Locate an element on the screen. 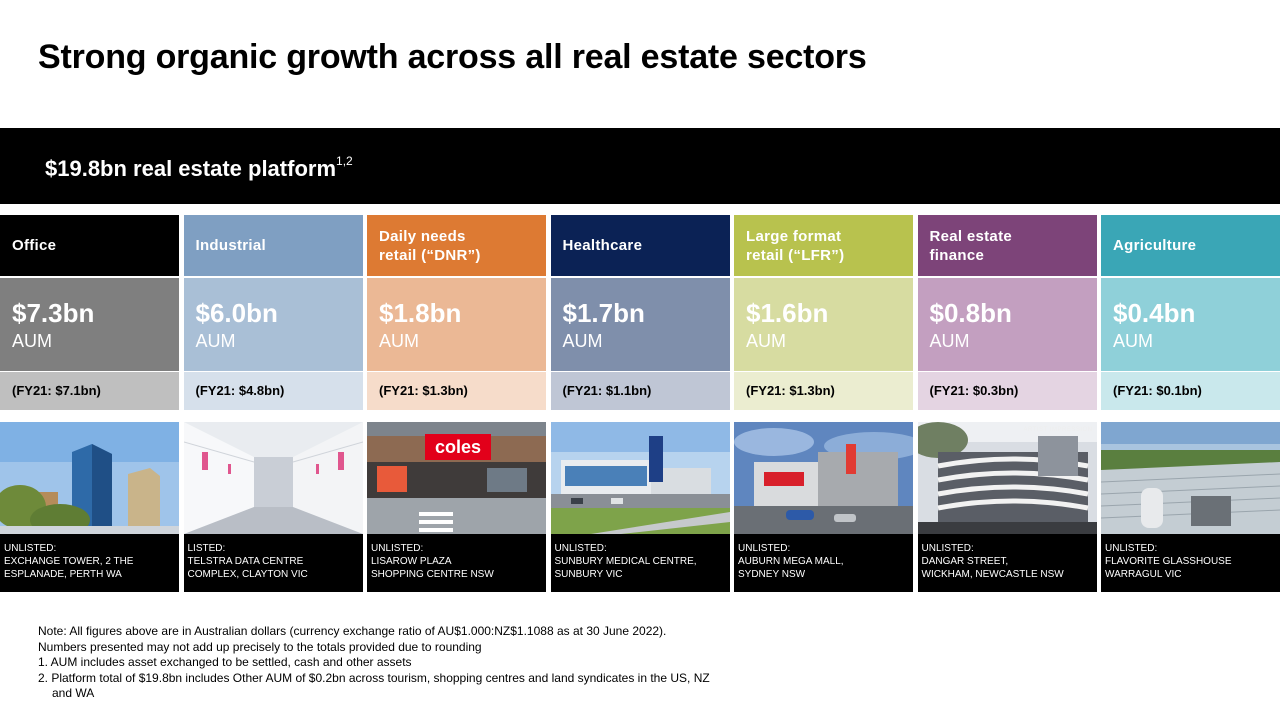 The image size is (1280, 720). sector-header: Daily needs retail (“DNR”) is located at coordinates (456, 245).